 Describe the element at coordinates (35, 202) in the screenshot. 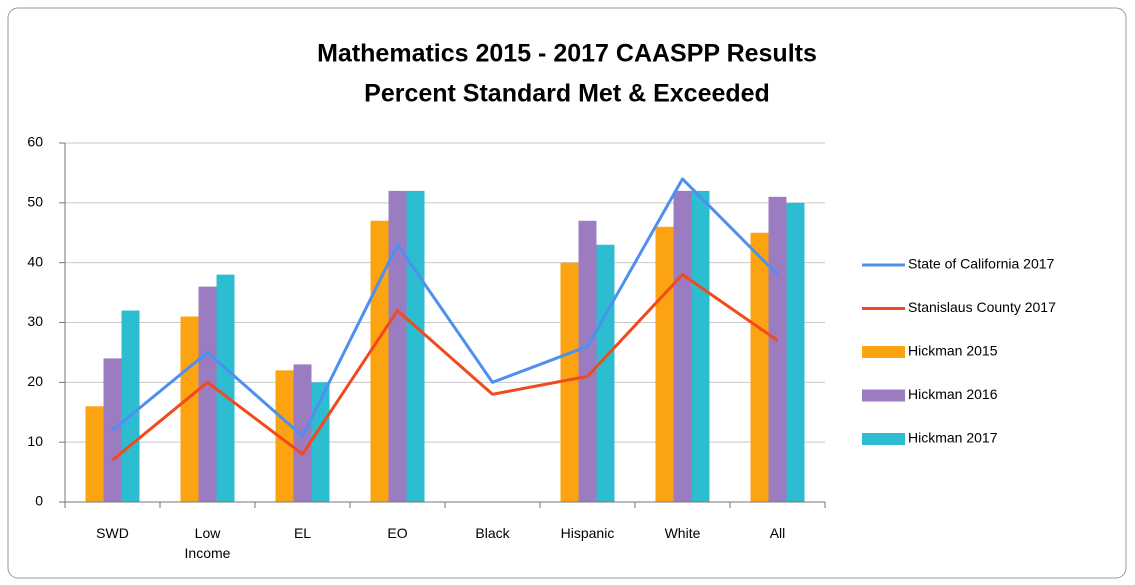

I see `y-tick-label: 50` at that location.